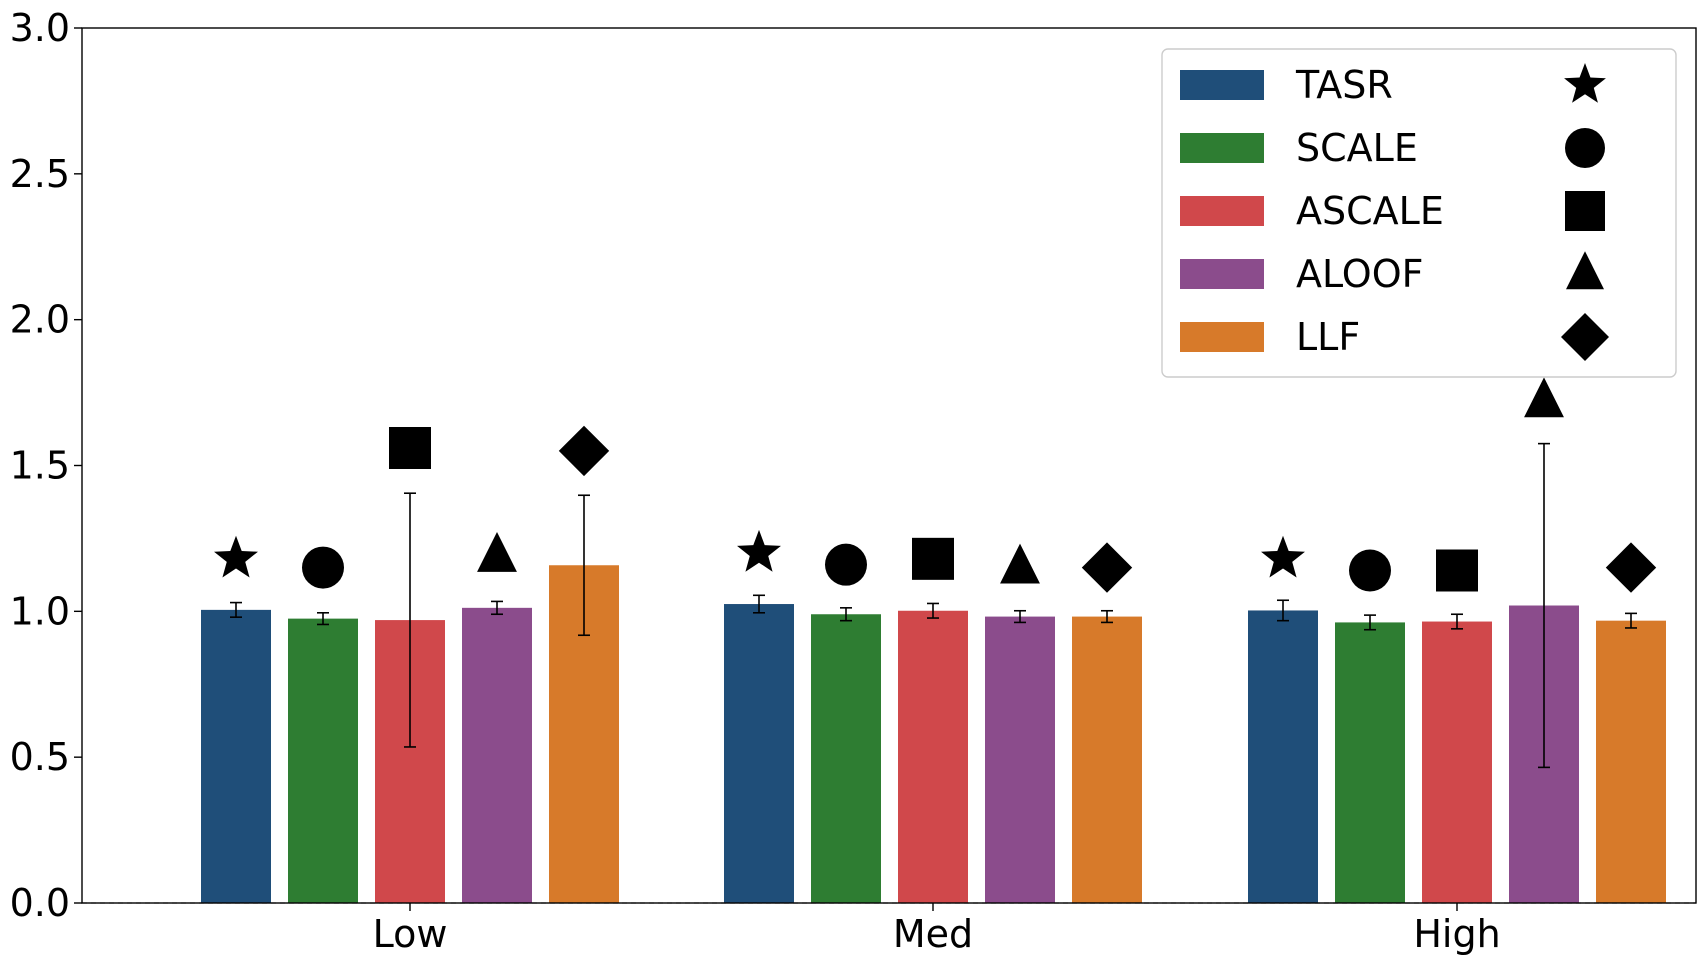  What do you see at coordinates (40, 174) in the screenshot?
I see `y-tick-label: 2.5` at bounding box center [40, 174].